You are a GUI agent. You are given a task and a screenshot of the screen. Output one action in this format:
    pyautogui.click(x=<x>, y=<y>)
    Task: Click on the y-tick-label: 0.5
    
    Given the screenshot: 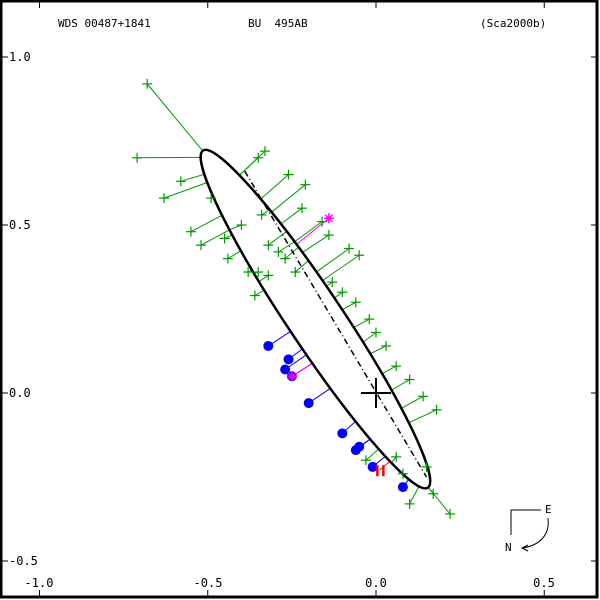 What is the action you would take?
    pyautogui.click(x=20, y=225)
    